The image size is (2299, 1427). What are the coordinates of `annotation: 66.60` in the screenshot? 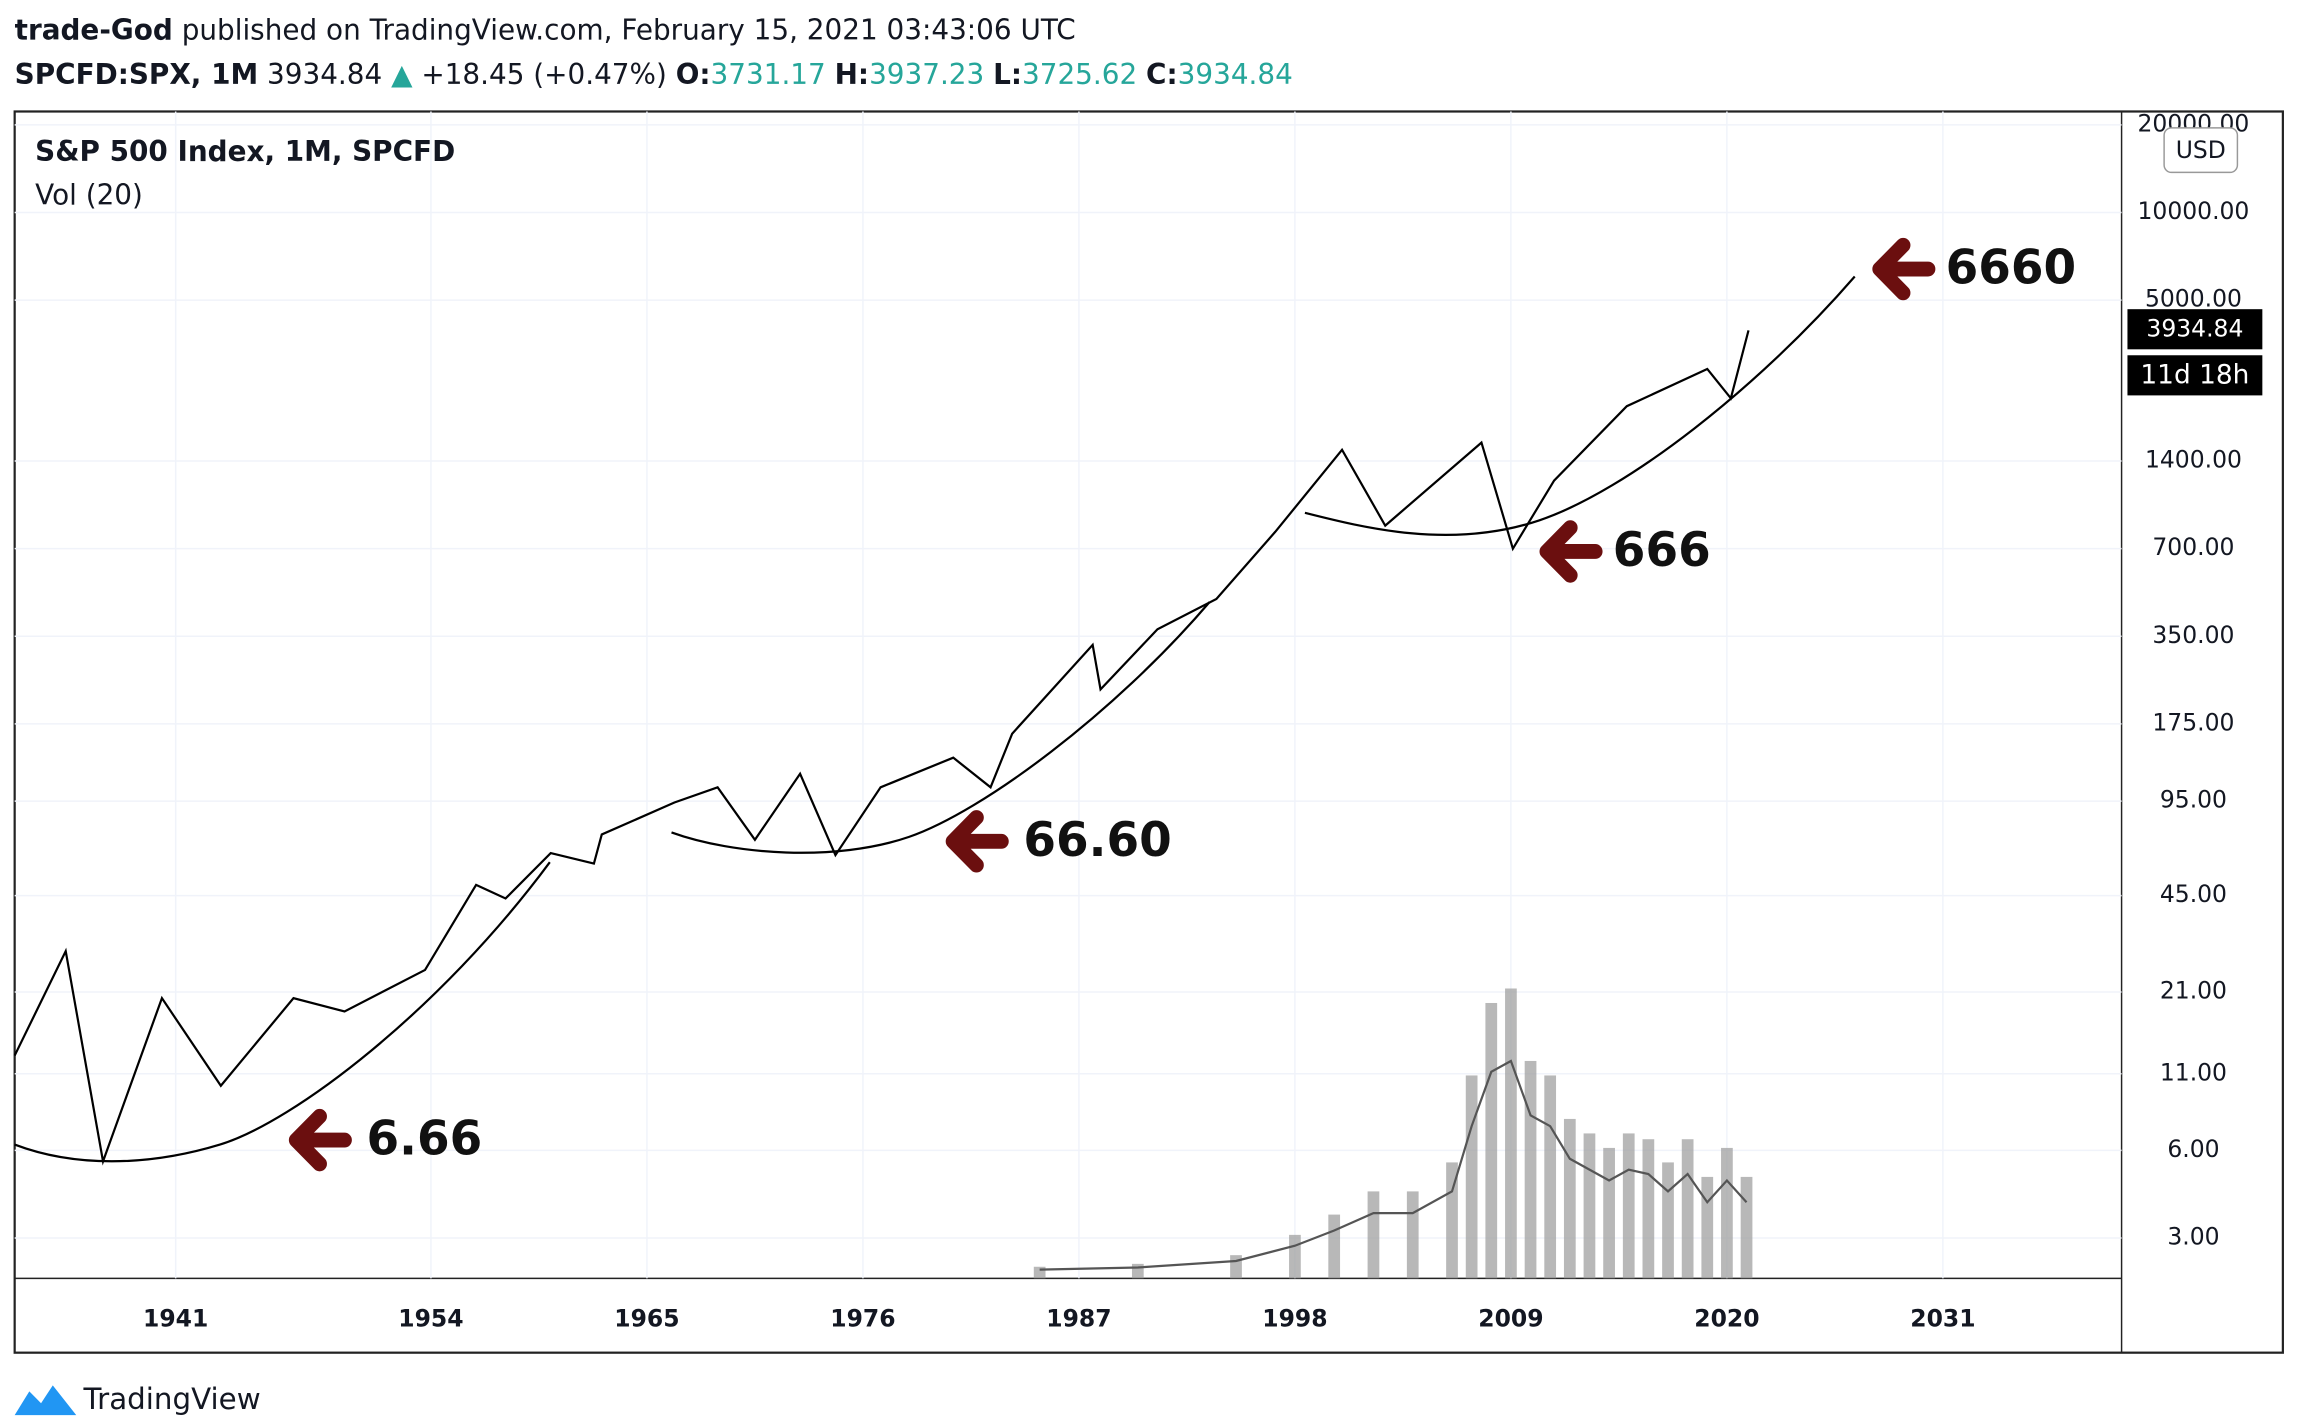 It's located at (1097, 840).